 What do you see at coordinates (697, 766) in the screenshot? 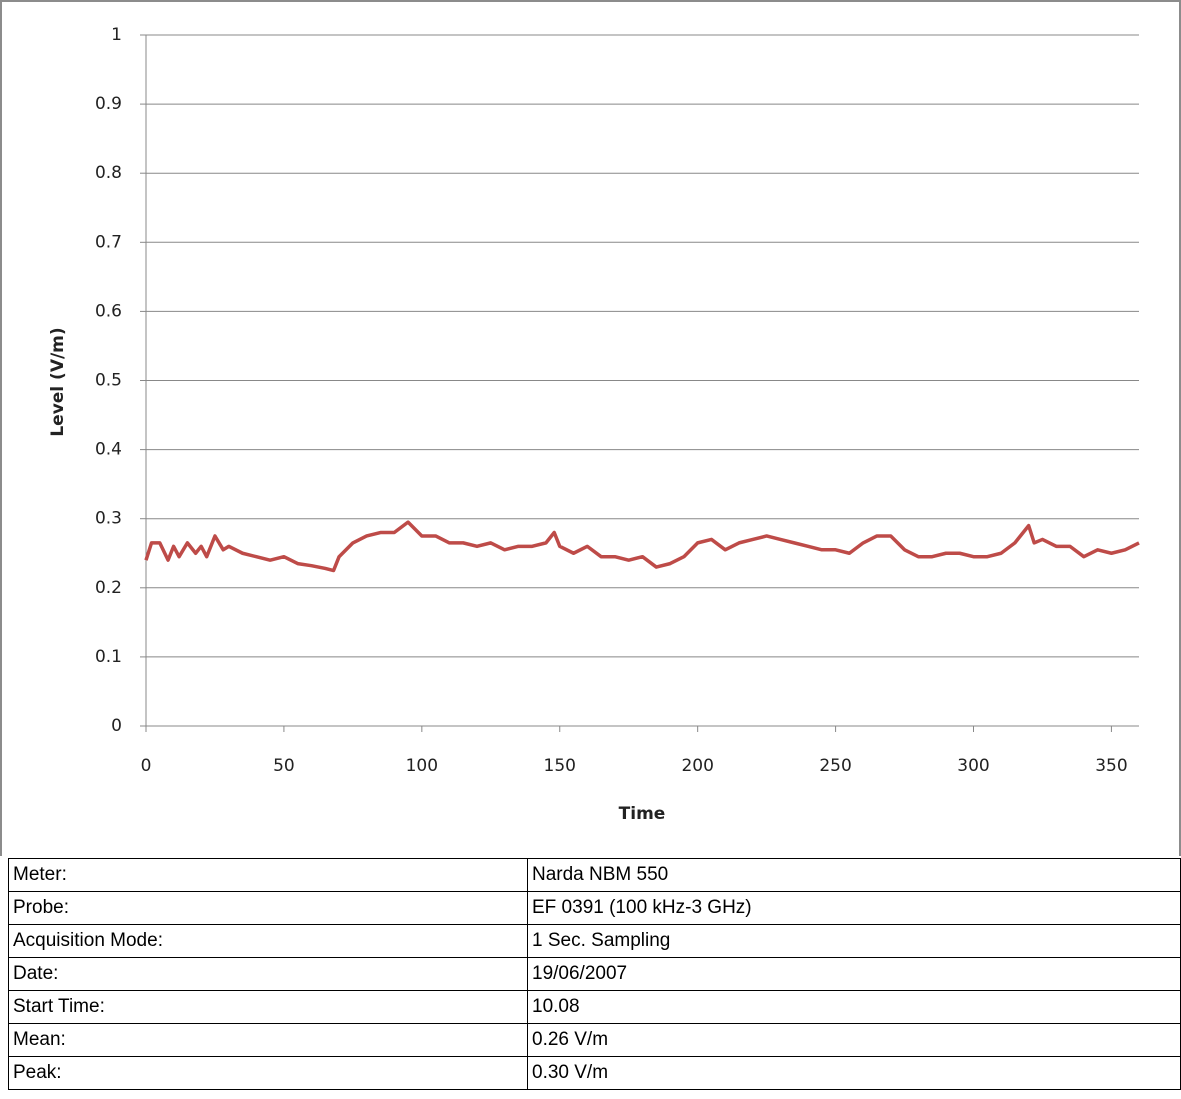
I see `x-tick-label: 200` at bounding box center [697, 766].